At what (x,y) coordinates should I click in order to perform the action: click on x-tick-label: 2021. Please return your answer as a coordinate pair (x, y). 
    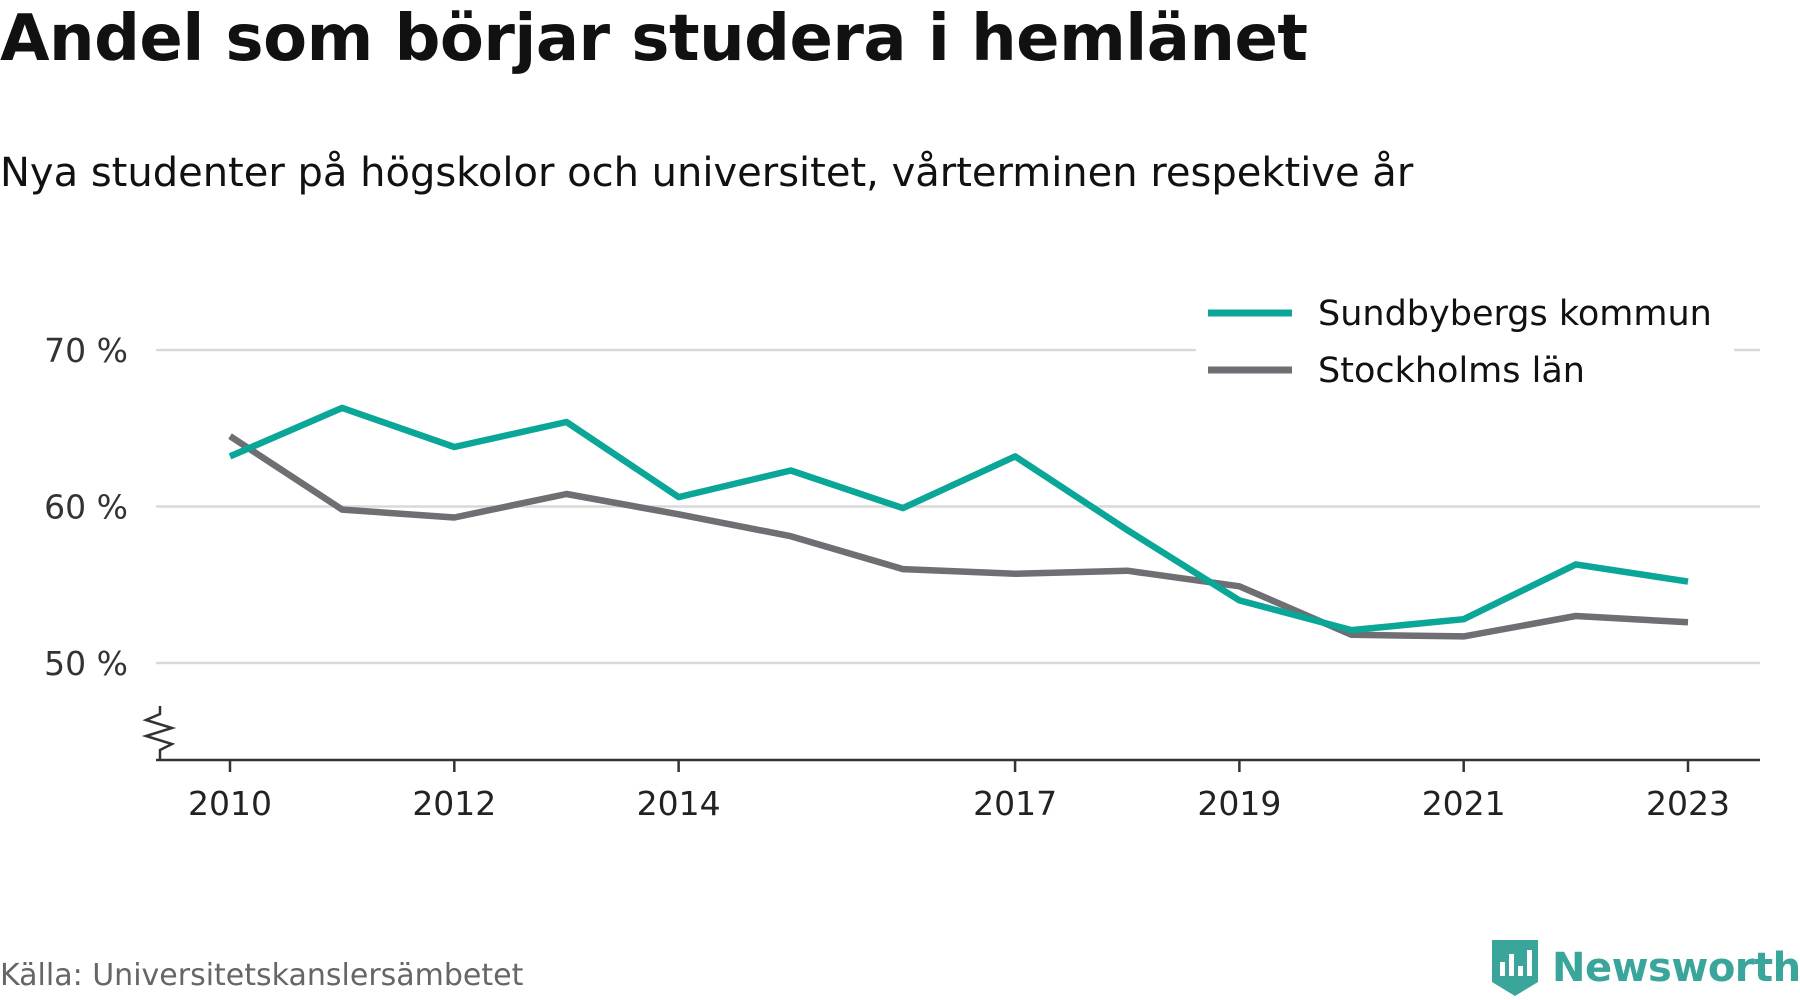
    Looking at the image, I should click on (1464, 803).